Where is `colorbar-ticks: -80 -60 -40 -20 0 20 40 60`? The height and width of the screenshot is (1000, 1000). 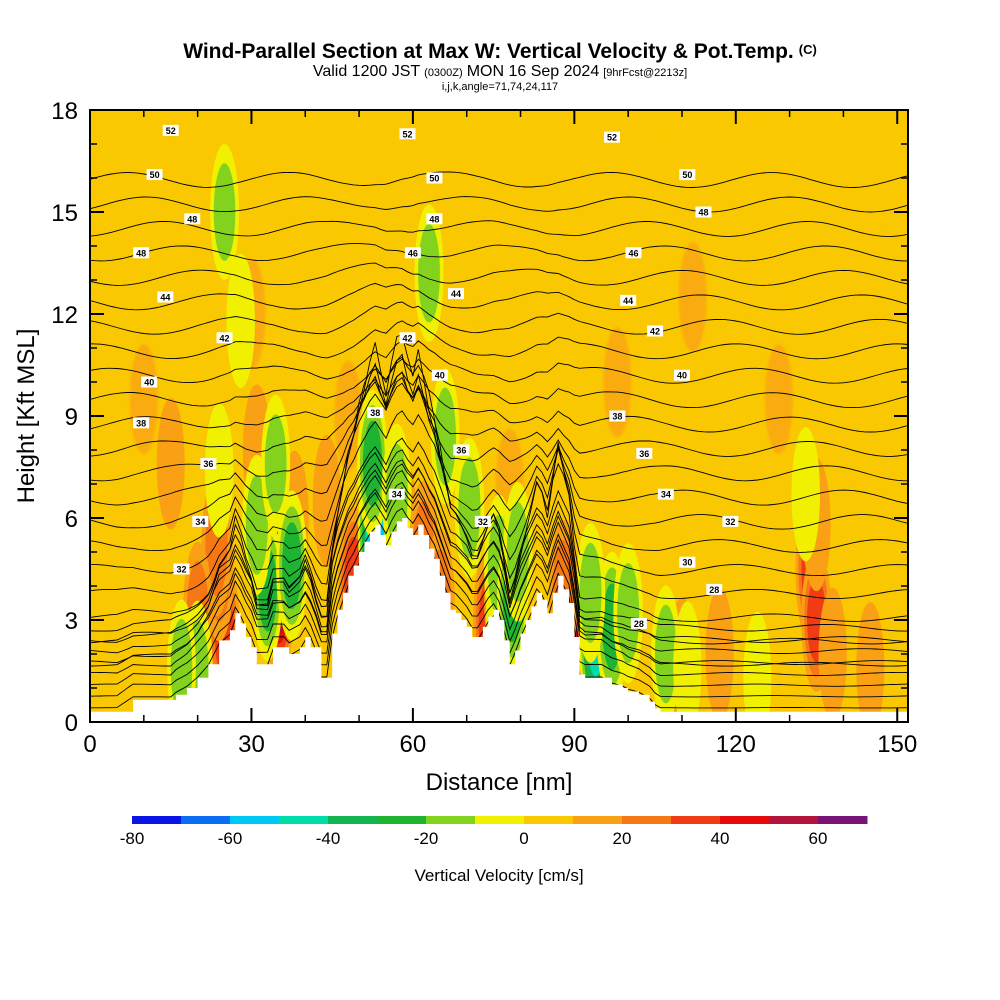
colorbar-ticks: -80 -60 -40 -20 0 20 40 60 is located at coordinates (474, 838).